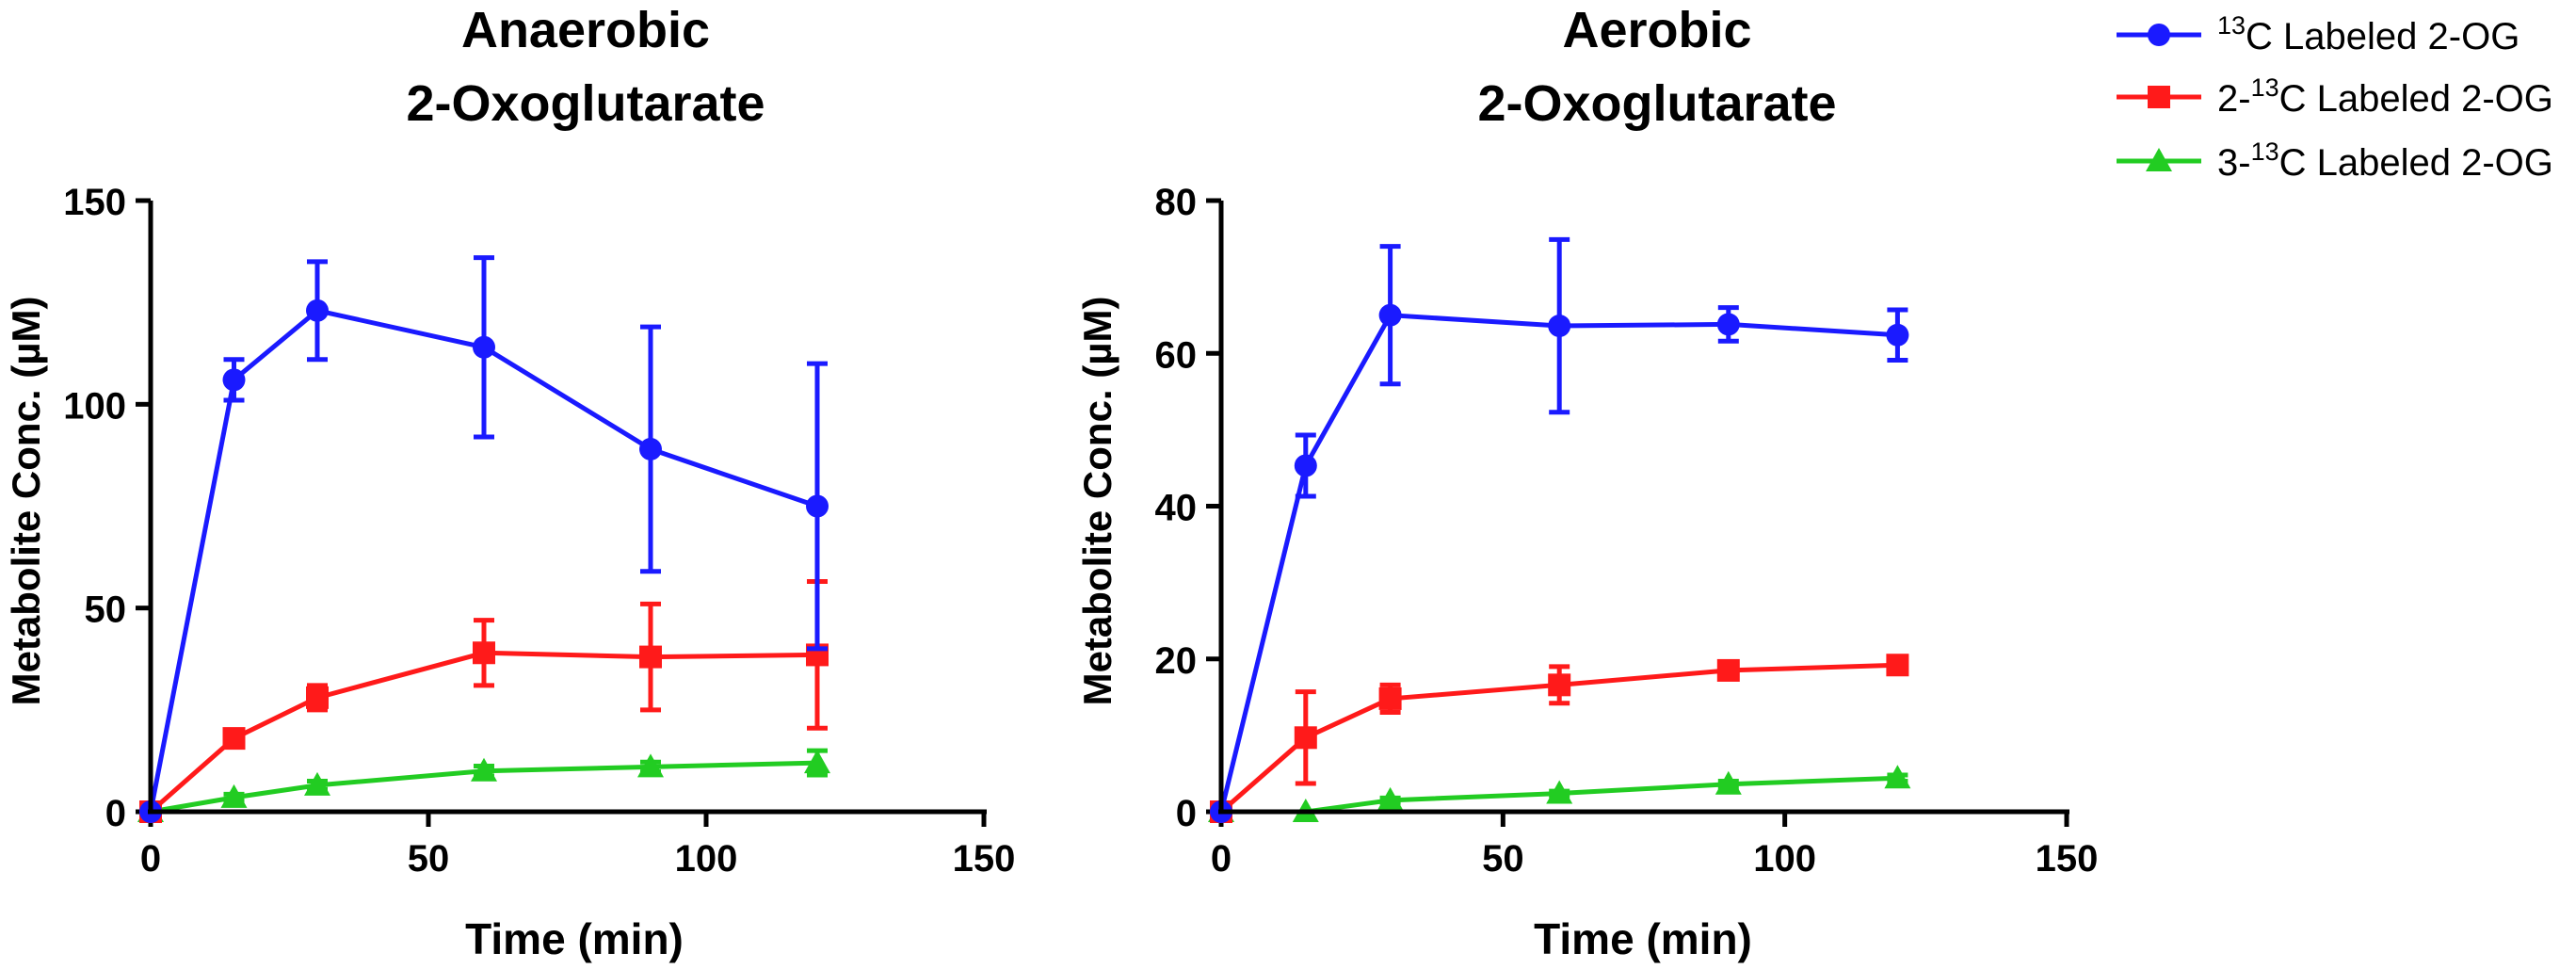 This screenshot has width=2576, height=969. Describe the element at coordinates (2159, 35) in the screenshot. I see `legend-circle-marker-icon` at that location.